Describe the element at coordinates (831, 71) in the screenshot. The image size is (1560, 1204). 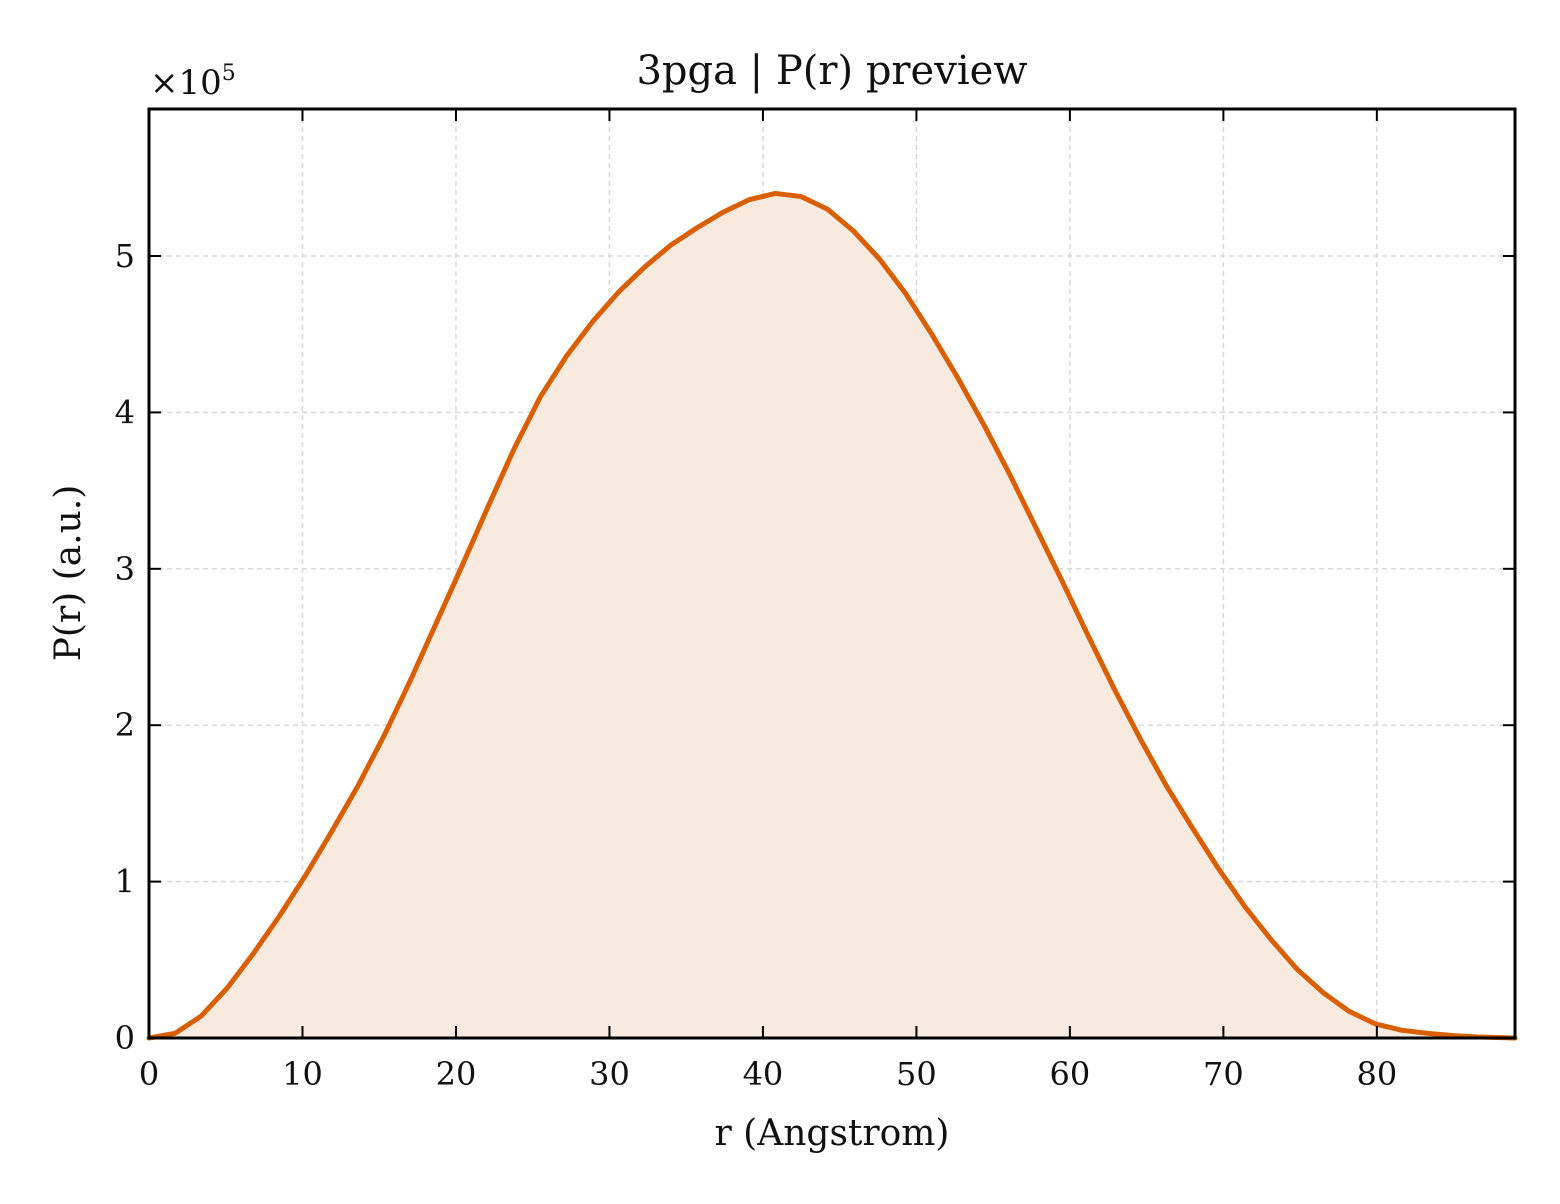
I see `chart-title: 3pga | P(r) preview` at that location.